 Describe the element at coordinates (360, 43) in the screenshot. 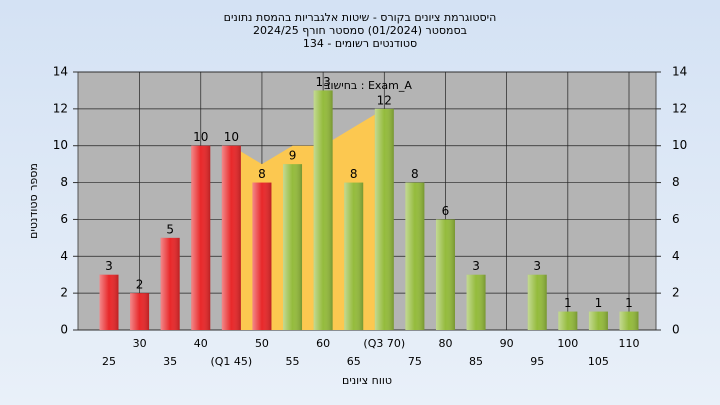

I see `chart-subtitle: 134 - סטודנטים רשומים` at that location.